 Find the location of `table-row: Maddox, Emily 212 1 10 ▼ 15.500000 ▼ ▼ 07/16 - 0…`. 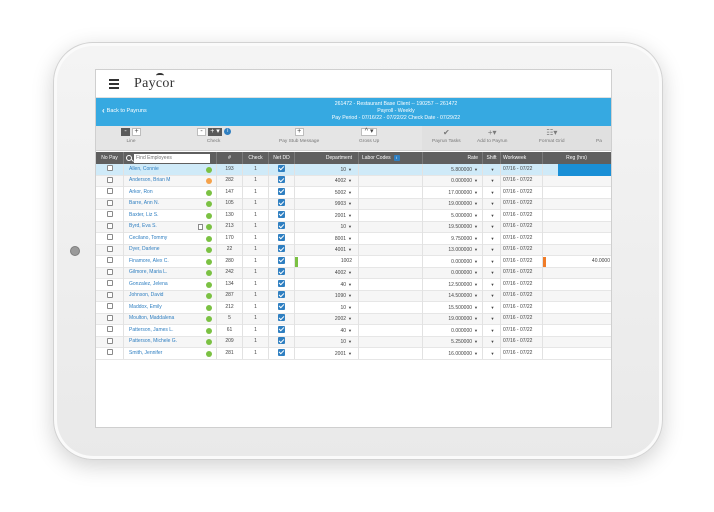

table-row: Maddox, Emily 212 1 10 ▼ 15.500000 ▼ ▼ 07/16 - 0… is located at coordinates (353, 307).